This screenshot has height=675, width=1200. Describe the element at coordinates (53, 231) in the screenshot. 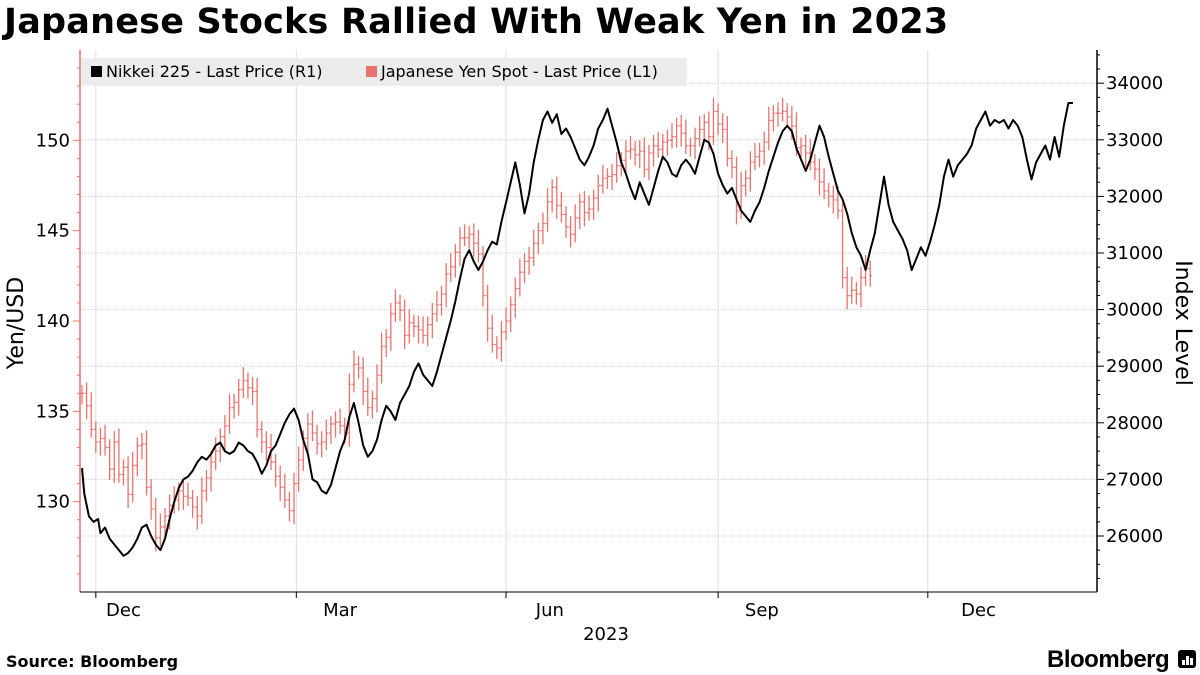

I see `y-left-tick-label: 145` at that location.